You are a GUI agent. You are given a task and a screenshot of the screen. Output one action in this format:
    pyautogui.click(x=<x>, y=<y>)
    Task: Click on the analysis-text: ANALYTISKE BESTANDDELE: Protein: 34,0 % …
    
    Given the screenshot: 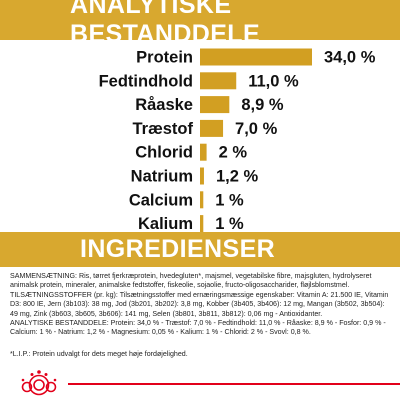 What is the action you would take?
    pyautogui.click(x=198, y=328)
    